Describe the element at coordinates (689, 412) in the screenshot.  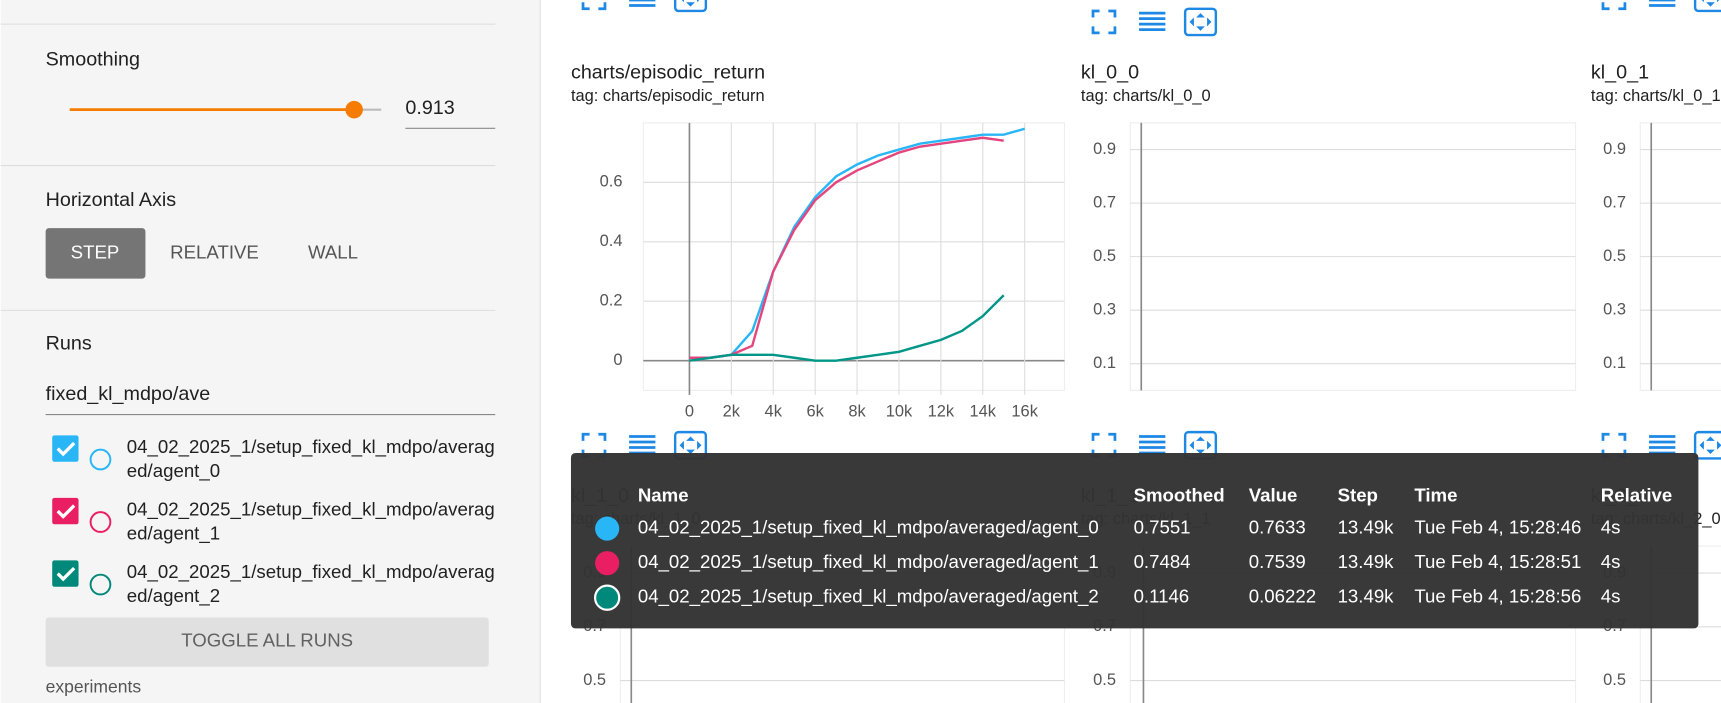
I see `x-tick-label: 0` at that location.